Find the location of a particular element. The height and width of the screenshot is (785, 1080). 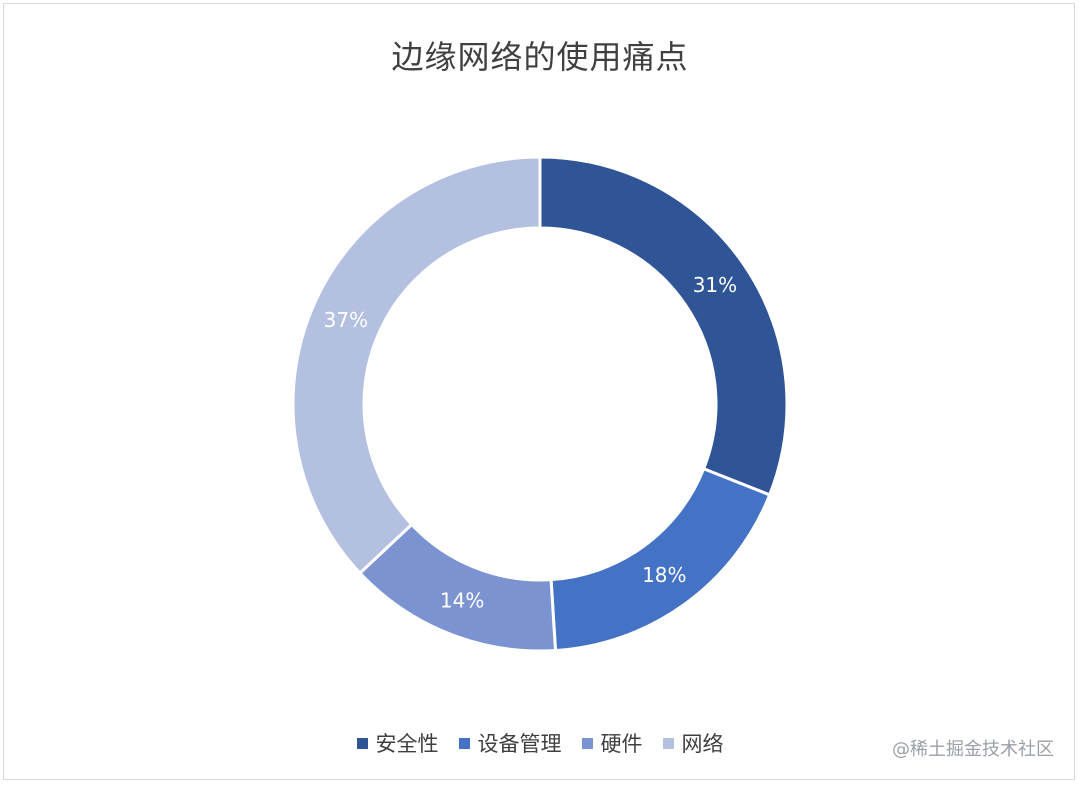

legend-label: 设备管理 is located at coordinates (519, 744).